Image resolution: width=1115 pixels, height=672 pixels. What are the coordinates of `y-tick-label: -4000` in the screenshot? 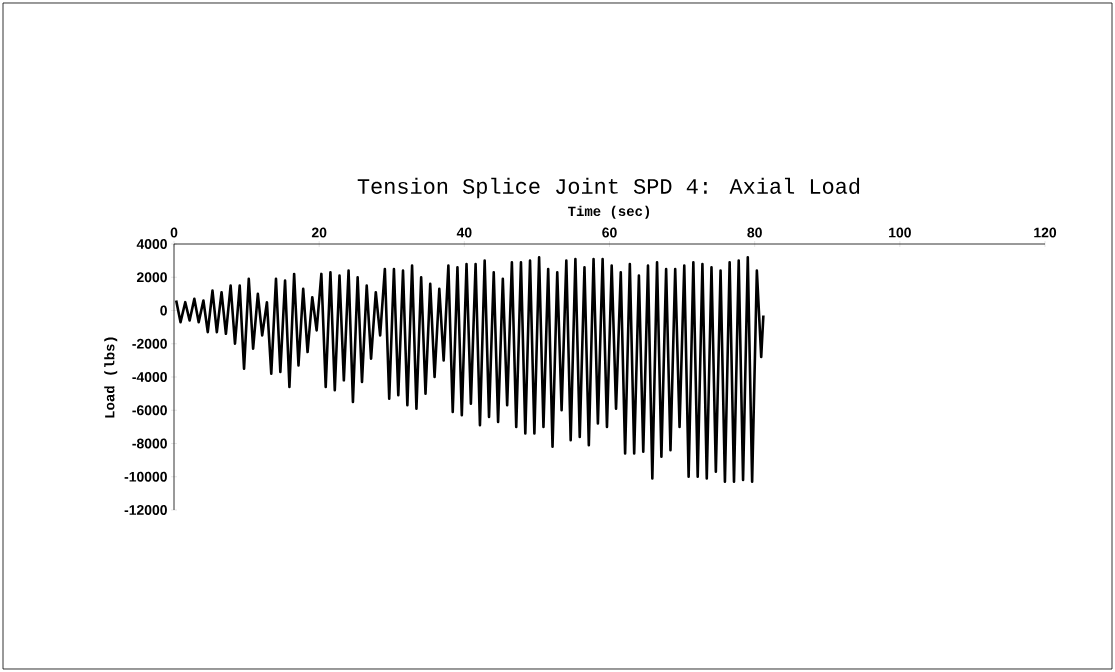 It's located at (149, 377).